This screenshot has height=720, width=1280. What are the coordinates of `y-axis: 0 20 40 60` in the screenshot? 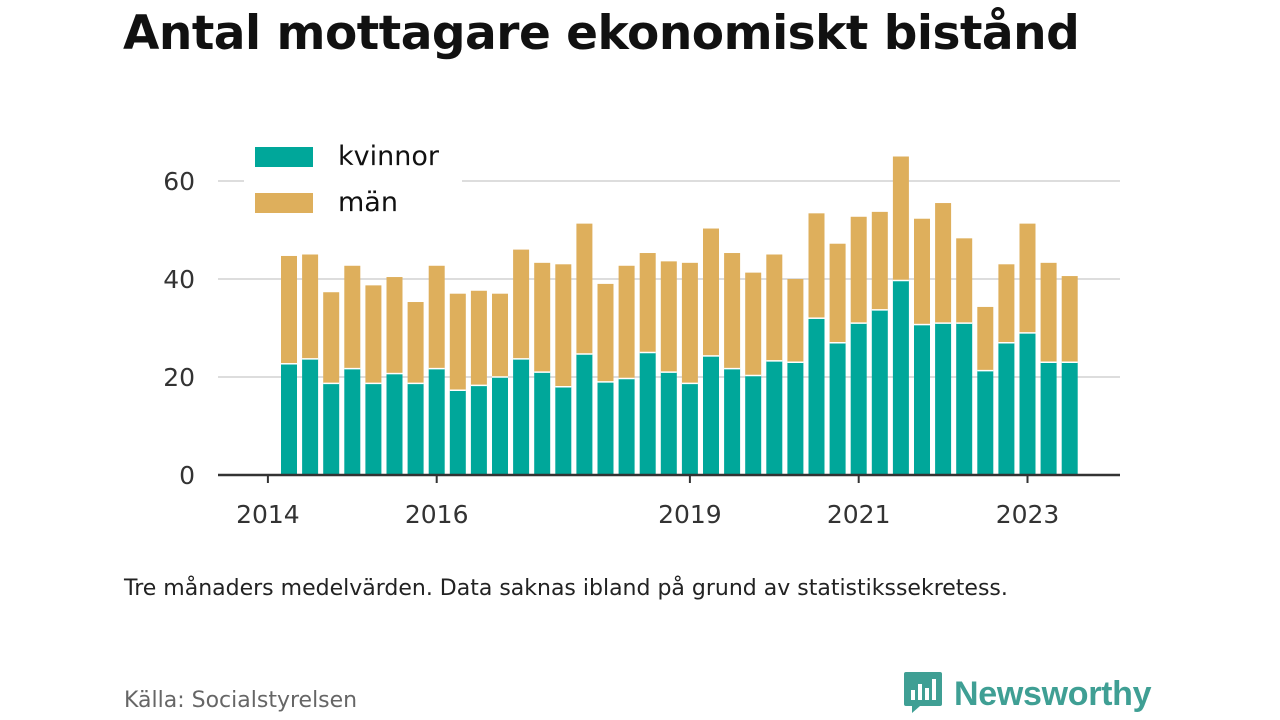 It's located at (179, 328).